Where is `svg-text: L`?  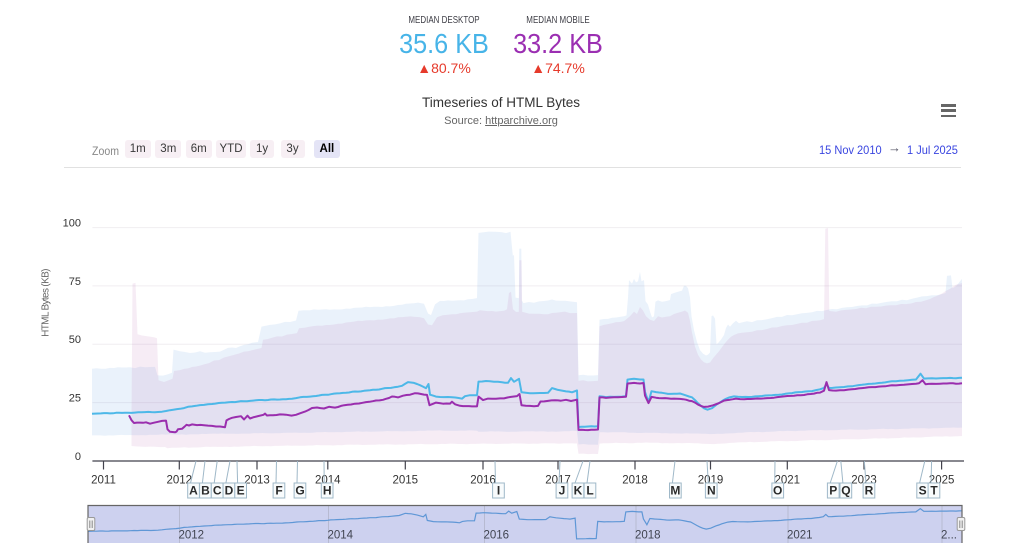
svg-text: L is located at coordinates (589, 491).